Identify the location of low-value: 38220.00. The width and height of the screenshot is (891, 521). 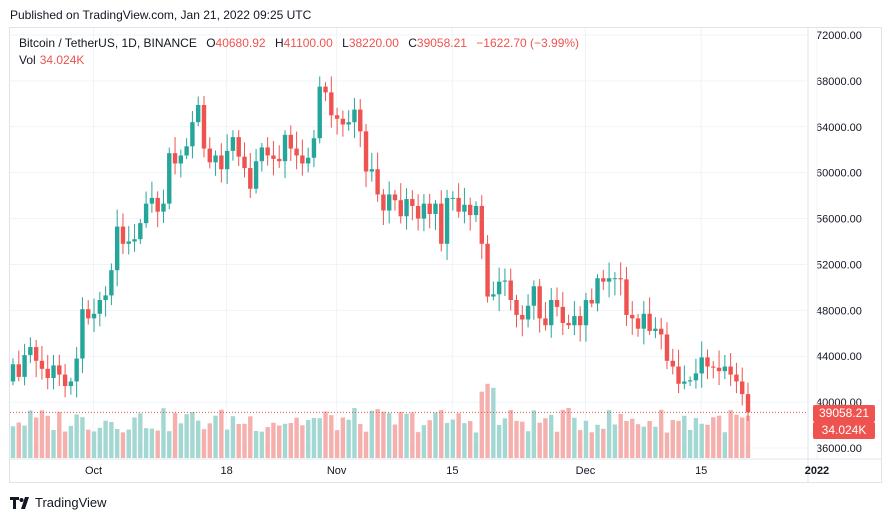
(373, 43).